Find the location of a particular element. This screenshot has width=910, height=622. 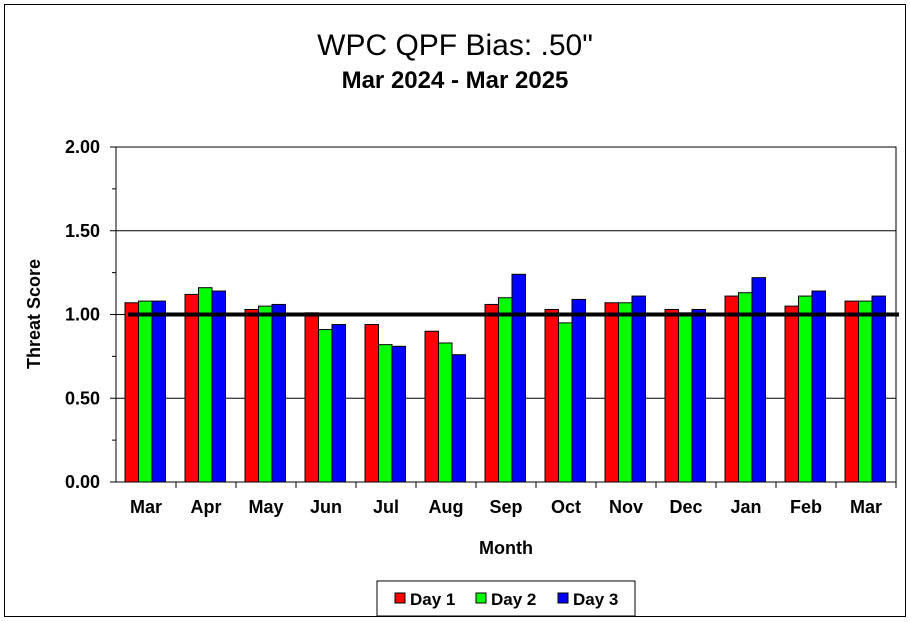

x-tick-label: May is located at coordinates (265, 507).